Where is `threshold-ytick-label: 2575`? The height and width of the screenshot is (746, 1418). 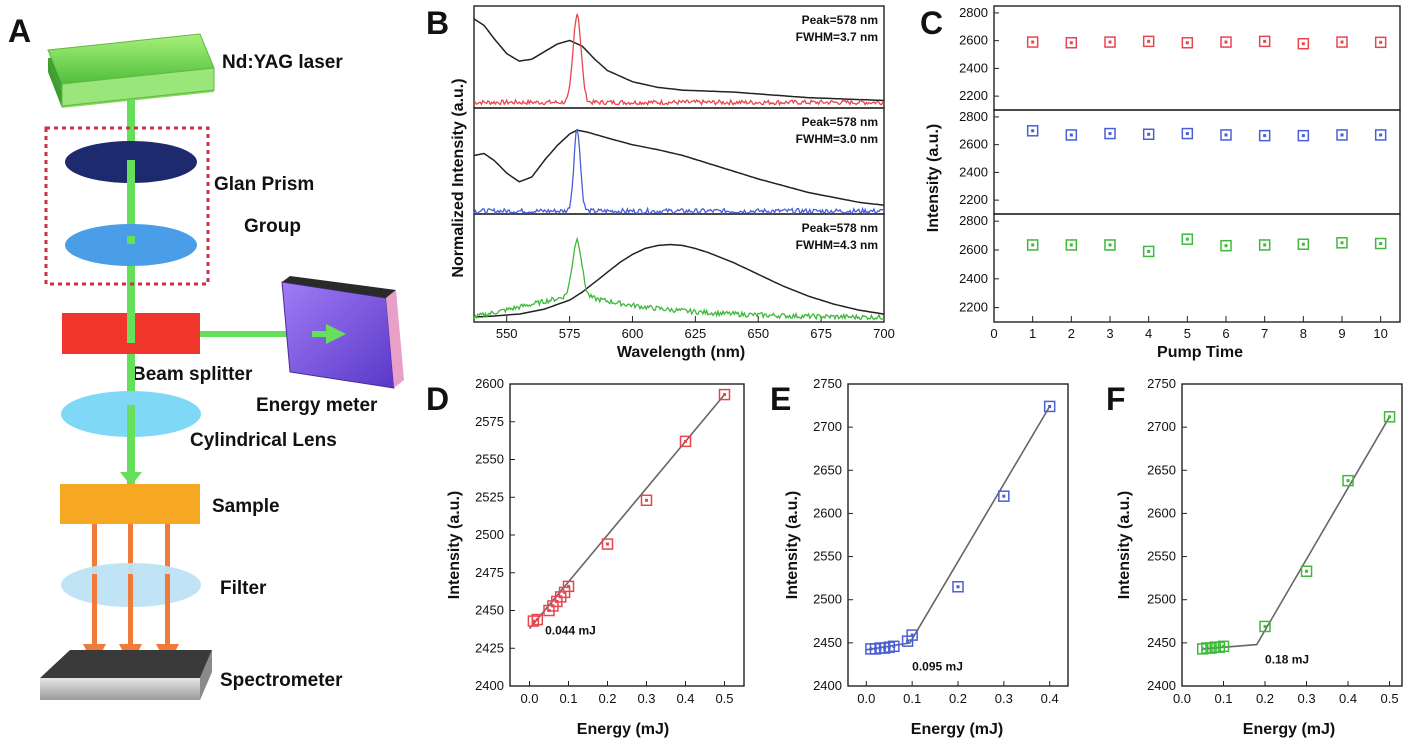
threshold-ytick-label: 2575 is located at coordinates (489, 421).